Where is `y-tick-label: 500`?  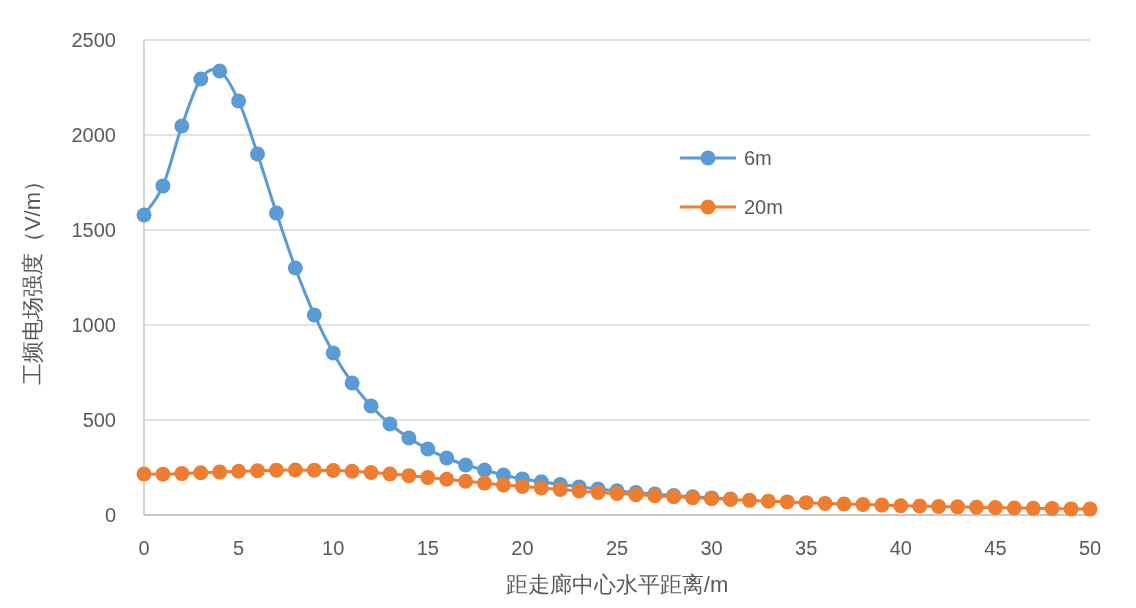
y-tick-label: 500 is located at coordinates (99, 420).